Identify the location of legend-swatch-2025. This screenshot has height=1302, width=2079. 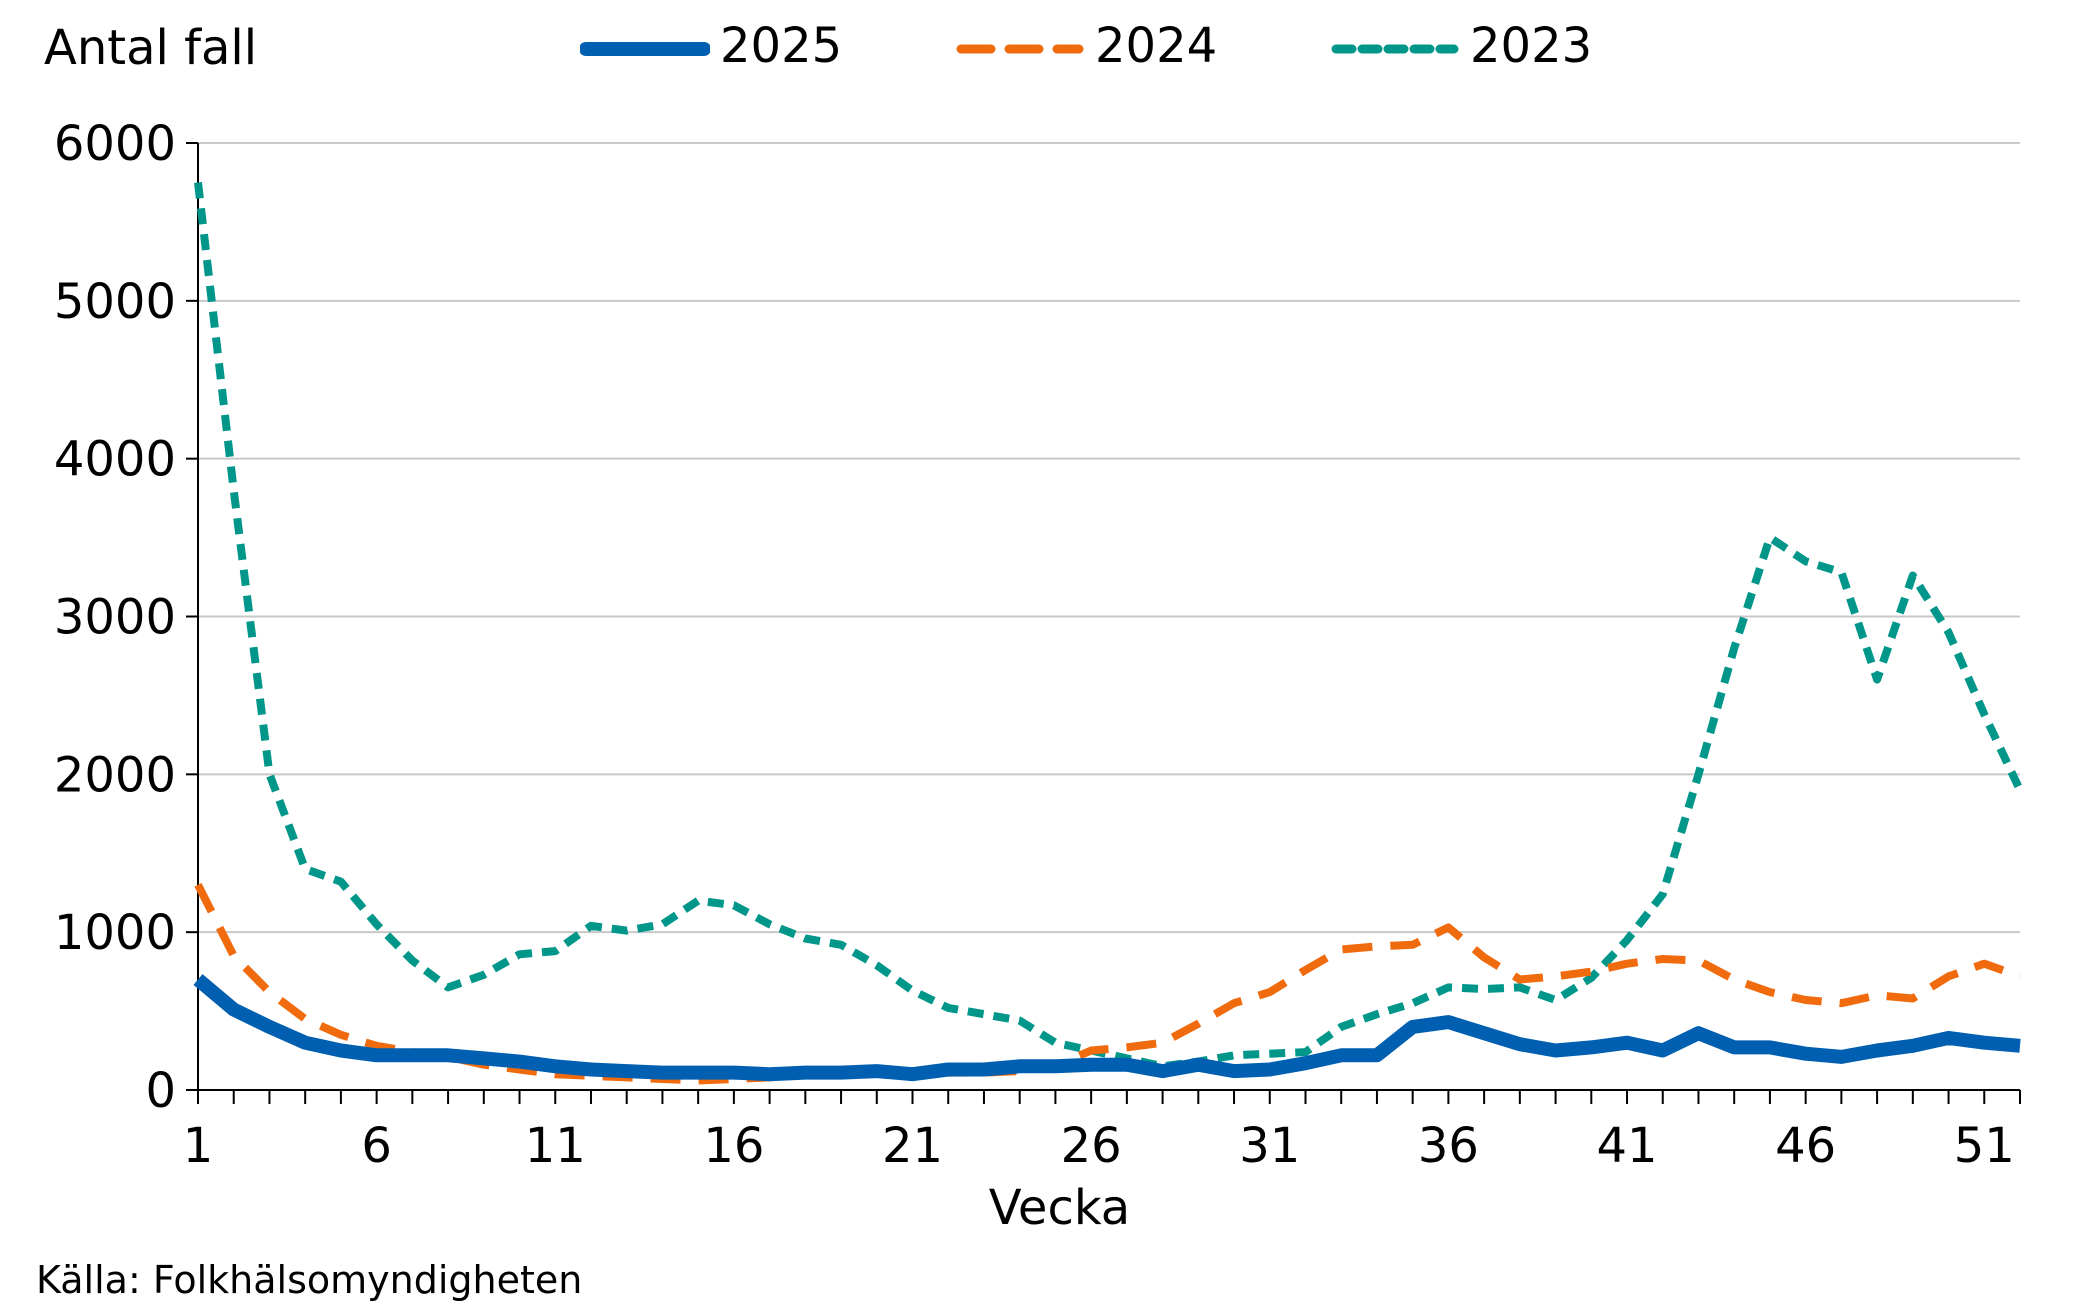
(645, 49).